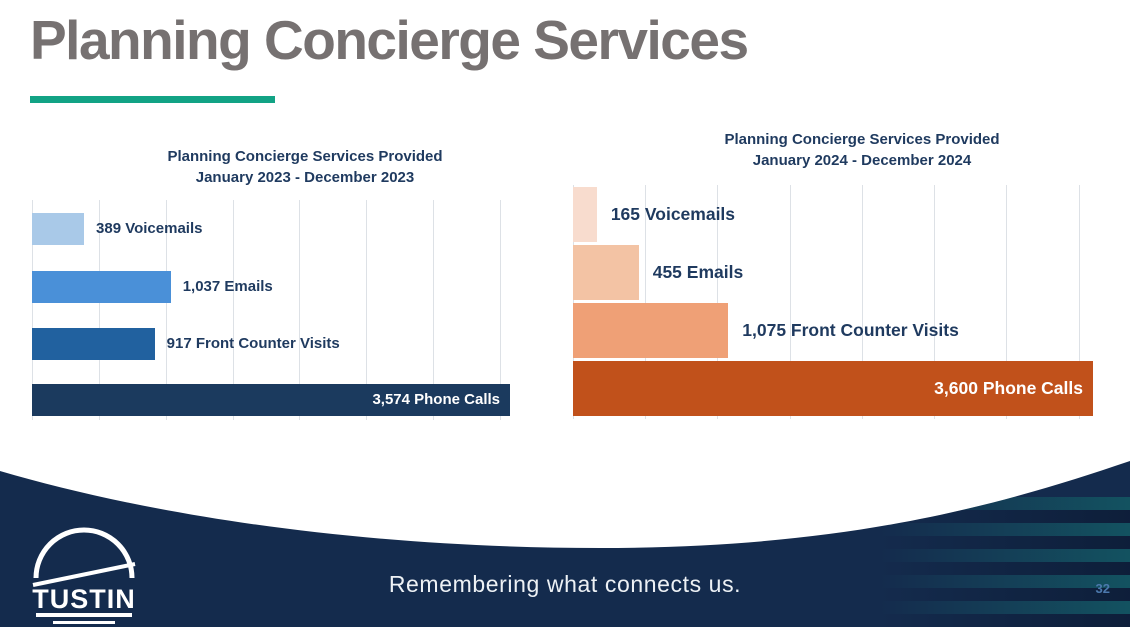 This screenshot has height=627, width=1130. Describe the element at coordinates (305, 156) in the screenshot. I see `chart-2023-title-line1: Planning Concierge Services Provided` at that location.